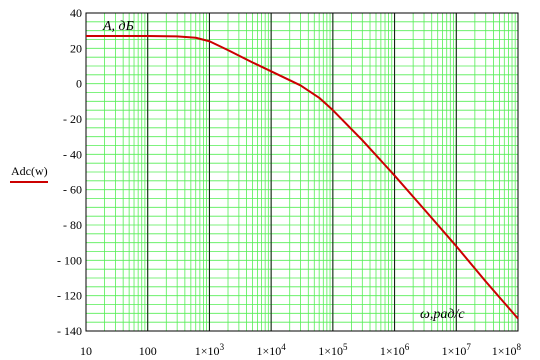  Describe the element at coordinates (69, 296) in the screenshot. I see `y-tick-label: - 120` at that location.